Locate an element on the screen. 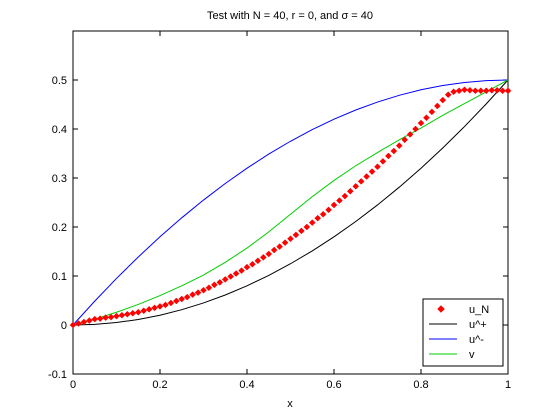  legend: u_N u^+ u^- v is located at coordinates (463, 332).